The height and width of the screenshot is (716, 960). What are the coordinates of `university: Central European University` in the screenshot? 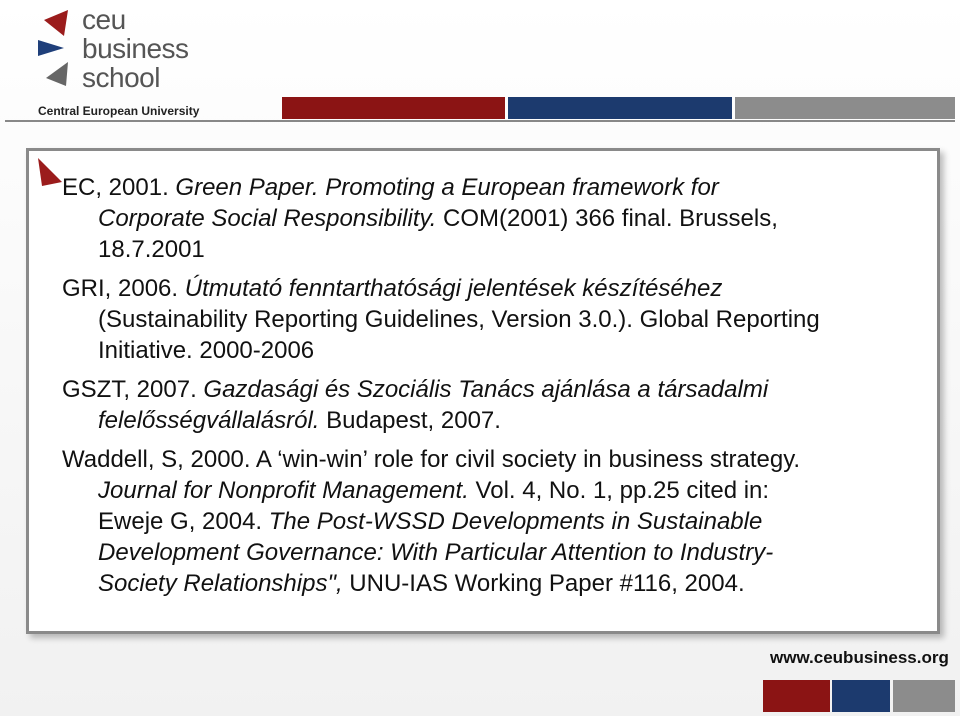 It's located at (119, 111).